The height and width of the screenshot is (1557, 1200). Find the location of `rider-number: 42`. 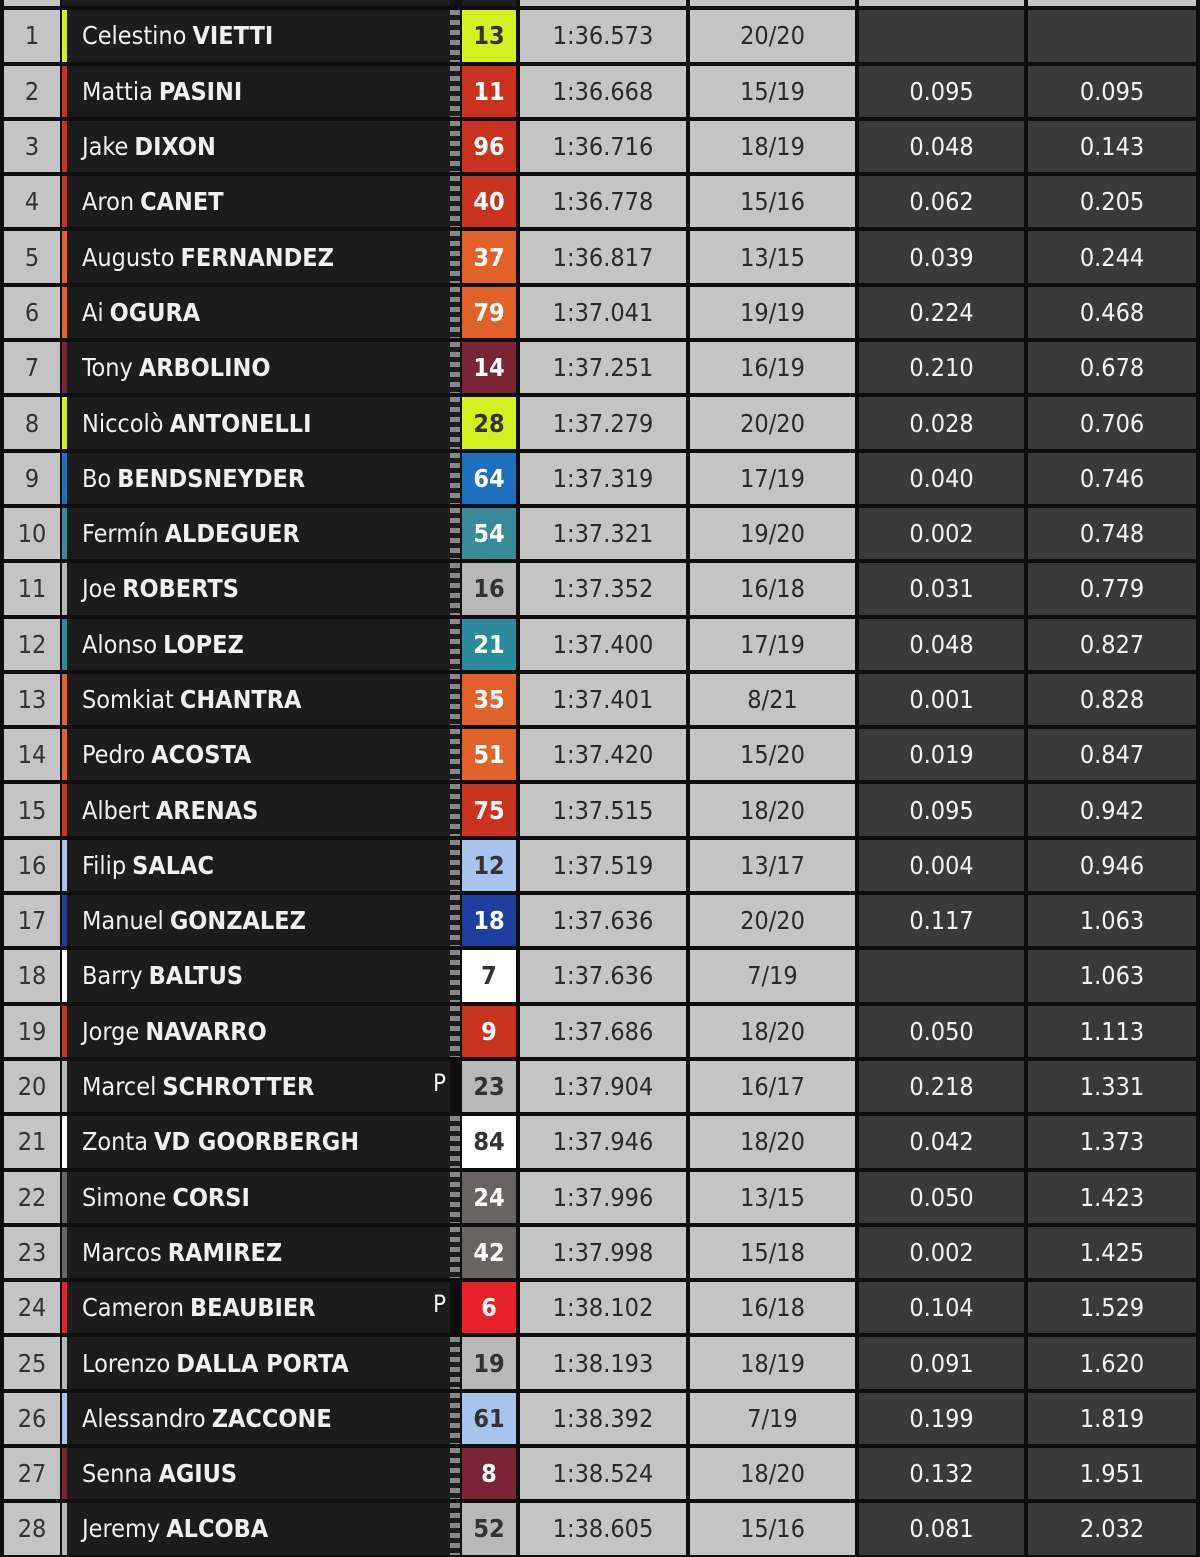

rider-number: 42 is located at coordinates (489, 1252).